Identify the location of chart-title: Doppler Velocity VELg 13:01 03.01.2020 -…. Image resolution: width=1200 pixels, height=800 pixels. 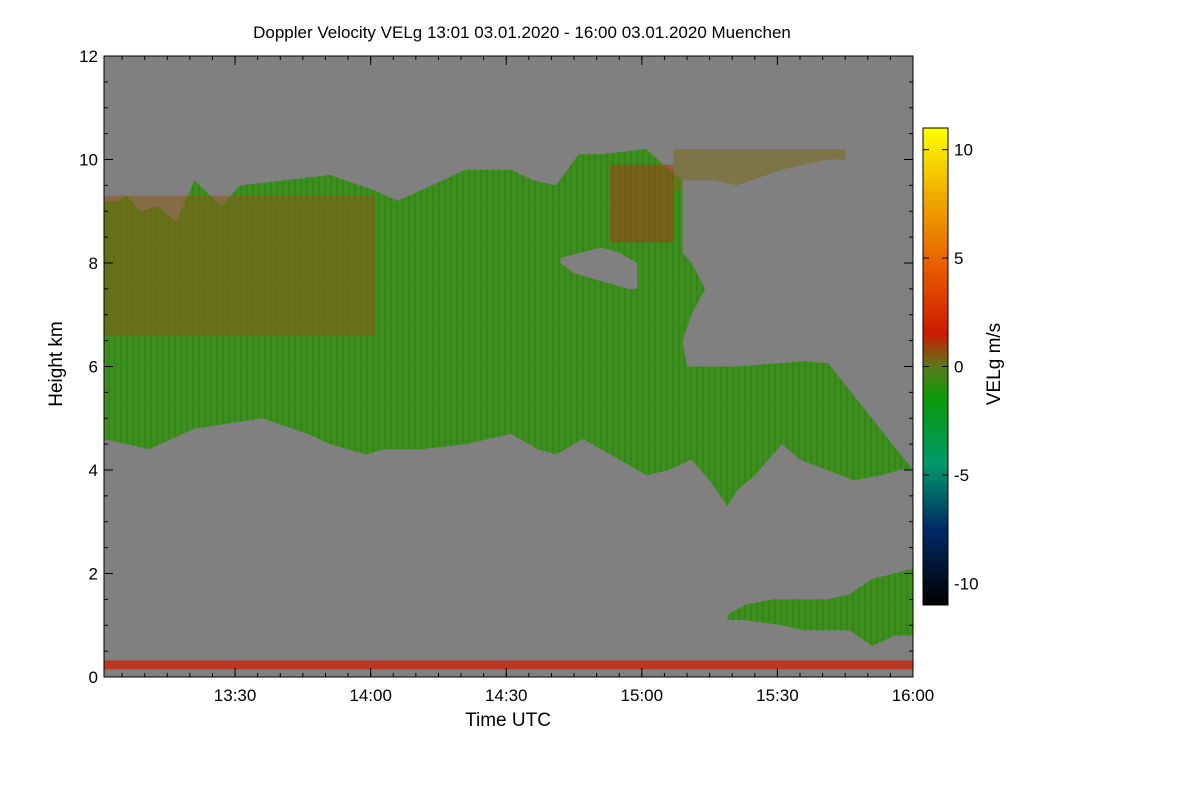
(522, 32).